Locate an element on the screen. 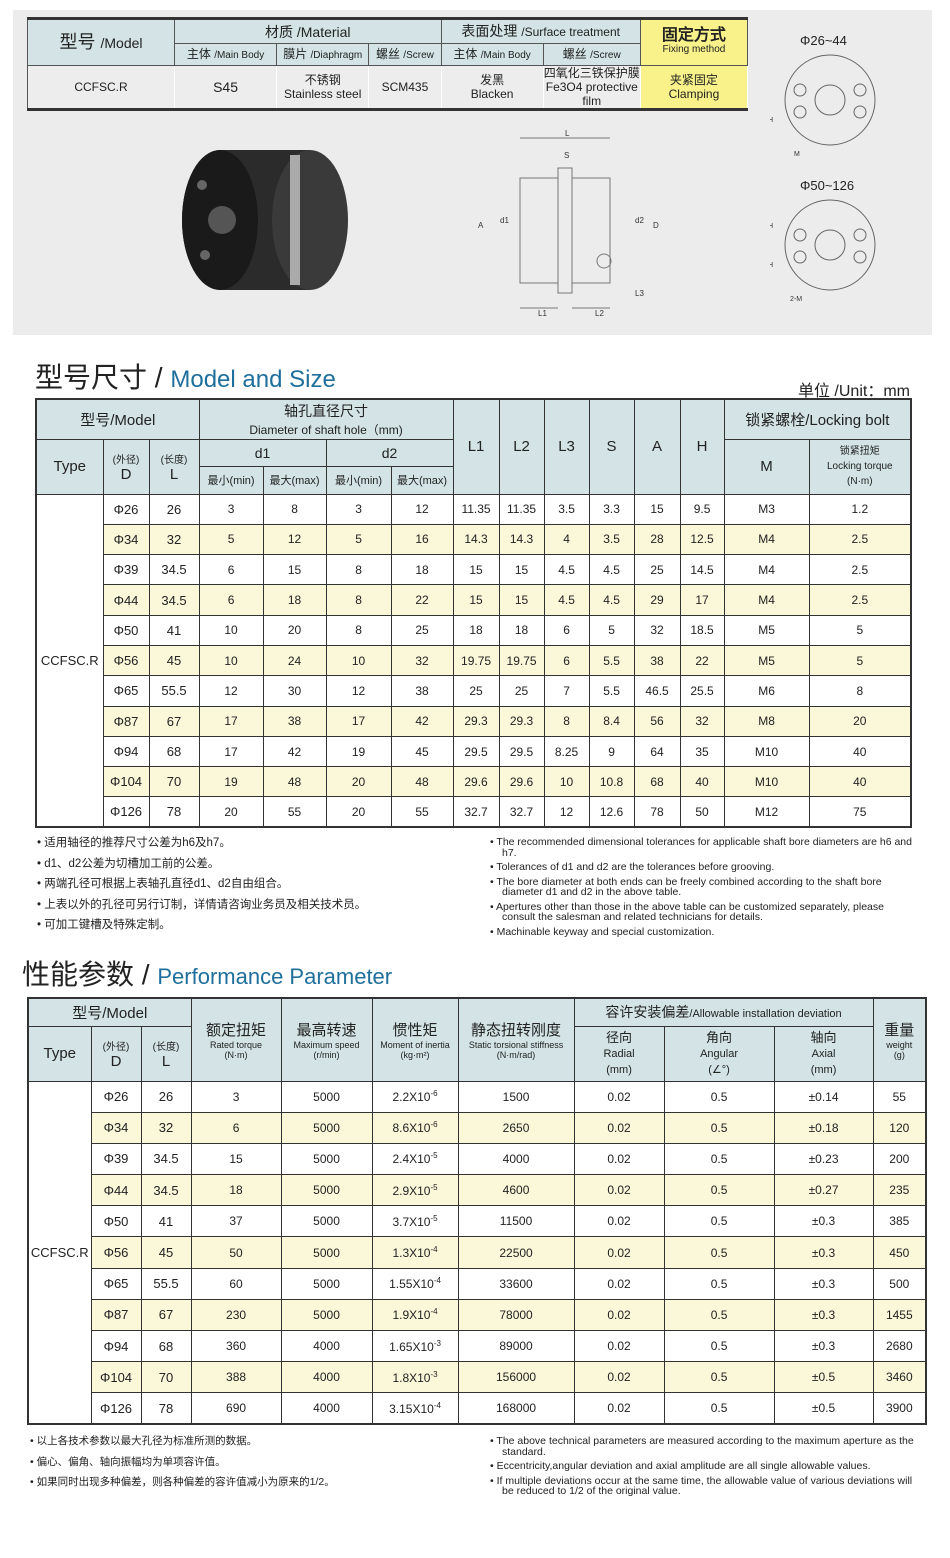 This screenshot has height=1558, width=950. table-cell: 78 is located at coordinates (174, 812).